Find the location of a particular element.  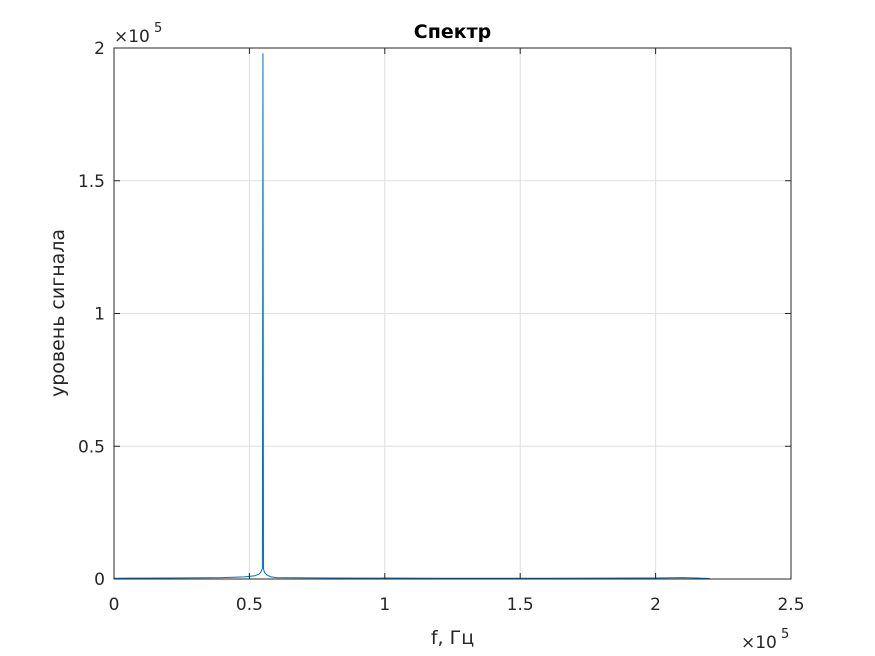

y-exponent: ×10 5 is located at coordinates (138, 34).